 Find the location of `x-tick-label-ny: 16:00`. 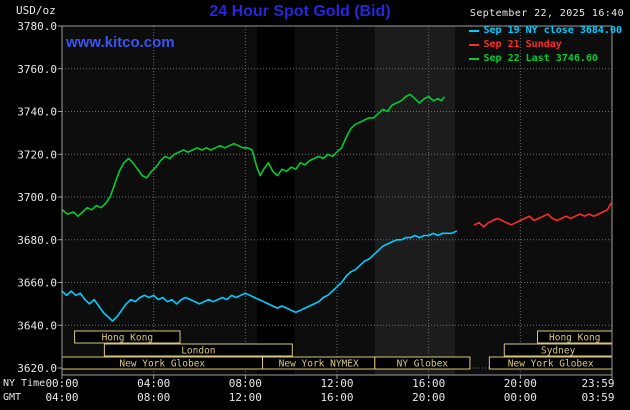

x-tick-label-ny: 16:00 is located at coordinates (428, 383).